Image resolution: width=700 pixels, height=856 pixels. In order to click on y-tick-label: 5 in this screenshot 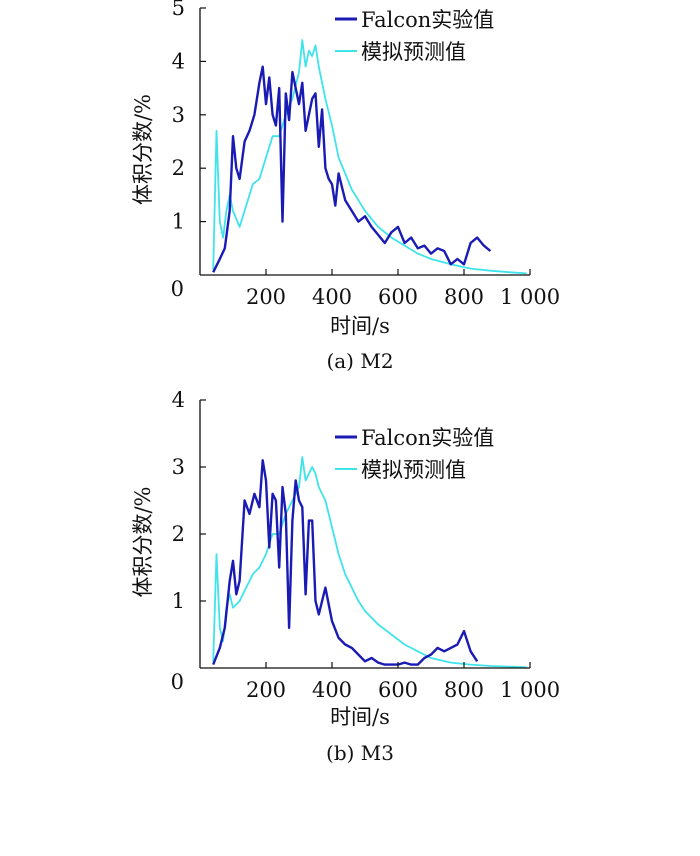, I will do `click(178, 10)`.